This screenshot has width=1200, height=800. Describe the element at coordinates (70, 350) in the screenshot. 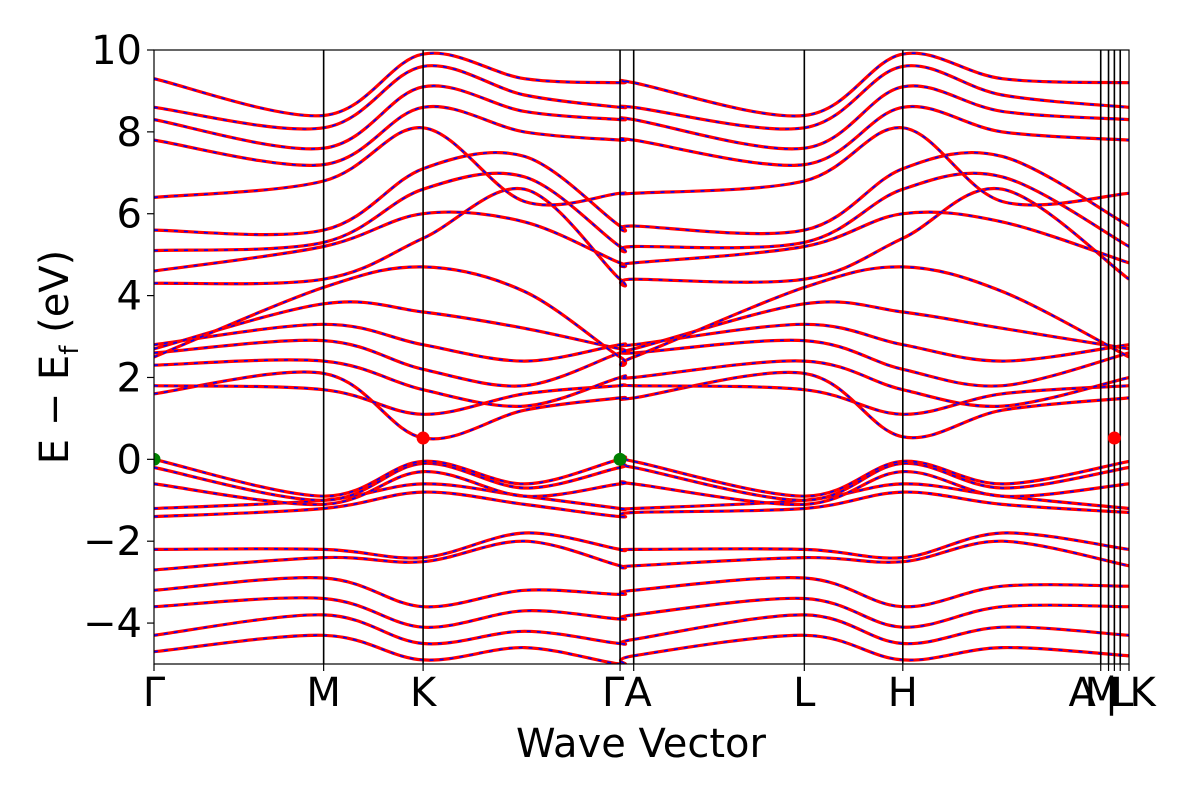

I see `y-axis-title-subscript: f` at that location.